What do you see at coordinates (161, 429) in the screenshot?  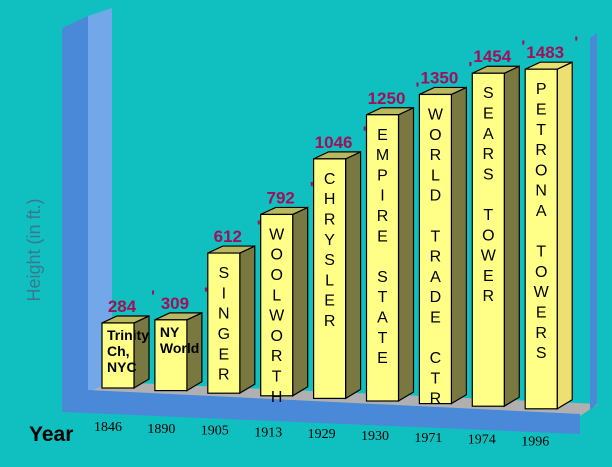 I see `x-tick-label: 1890` at bounding box center [161, 429].